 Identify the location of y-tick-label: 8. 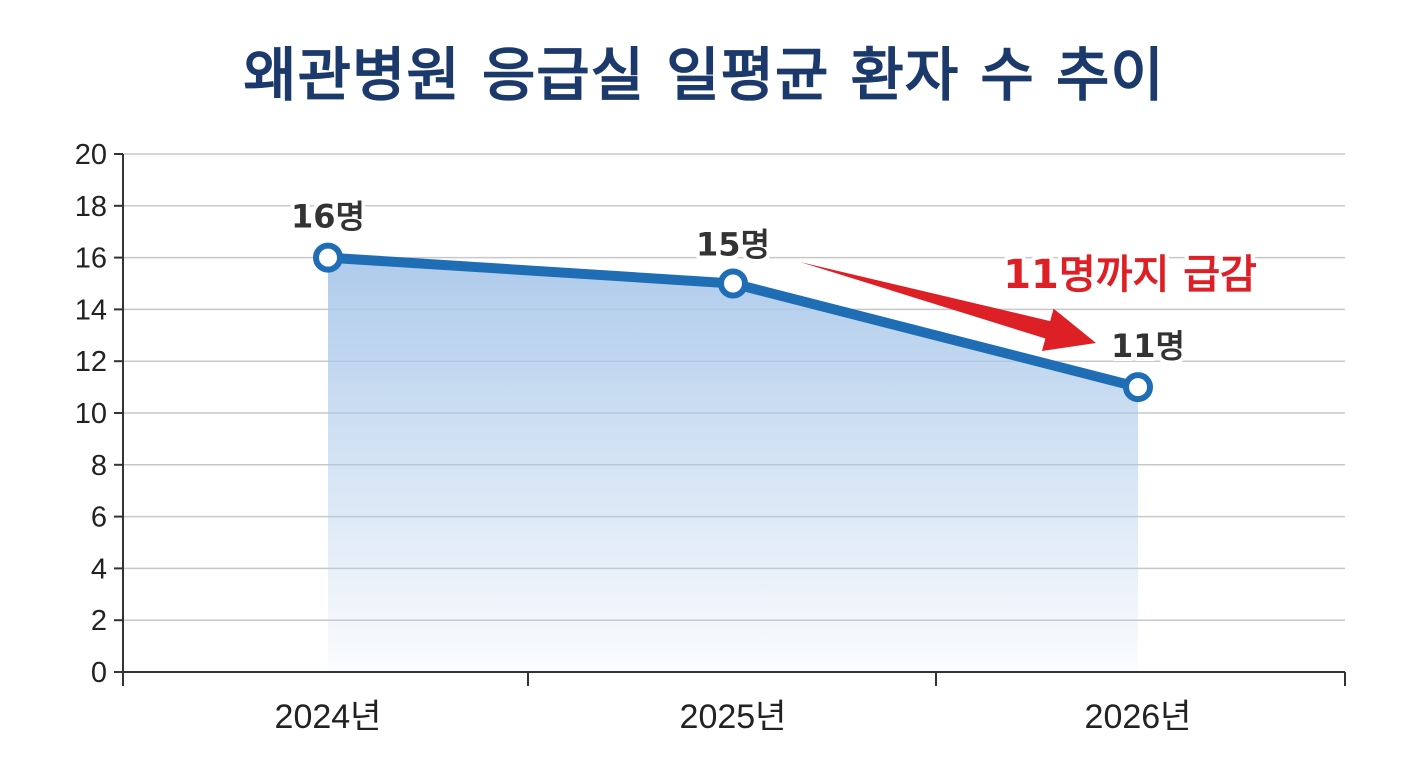
(99, 466).